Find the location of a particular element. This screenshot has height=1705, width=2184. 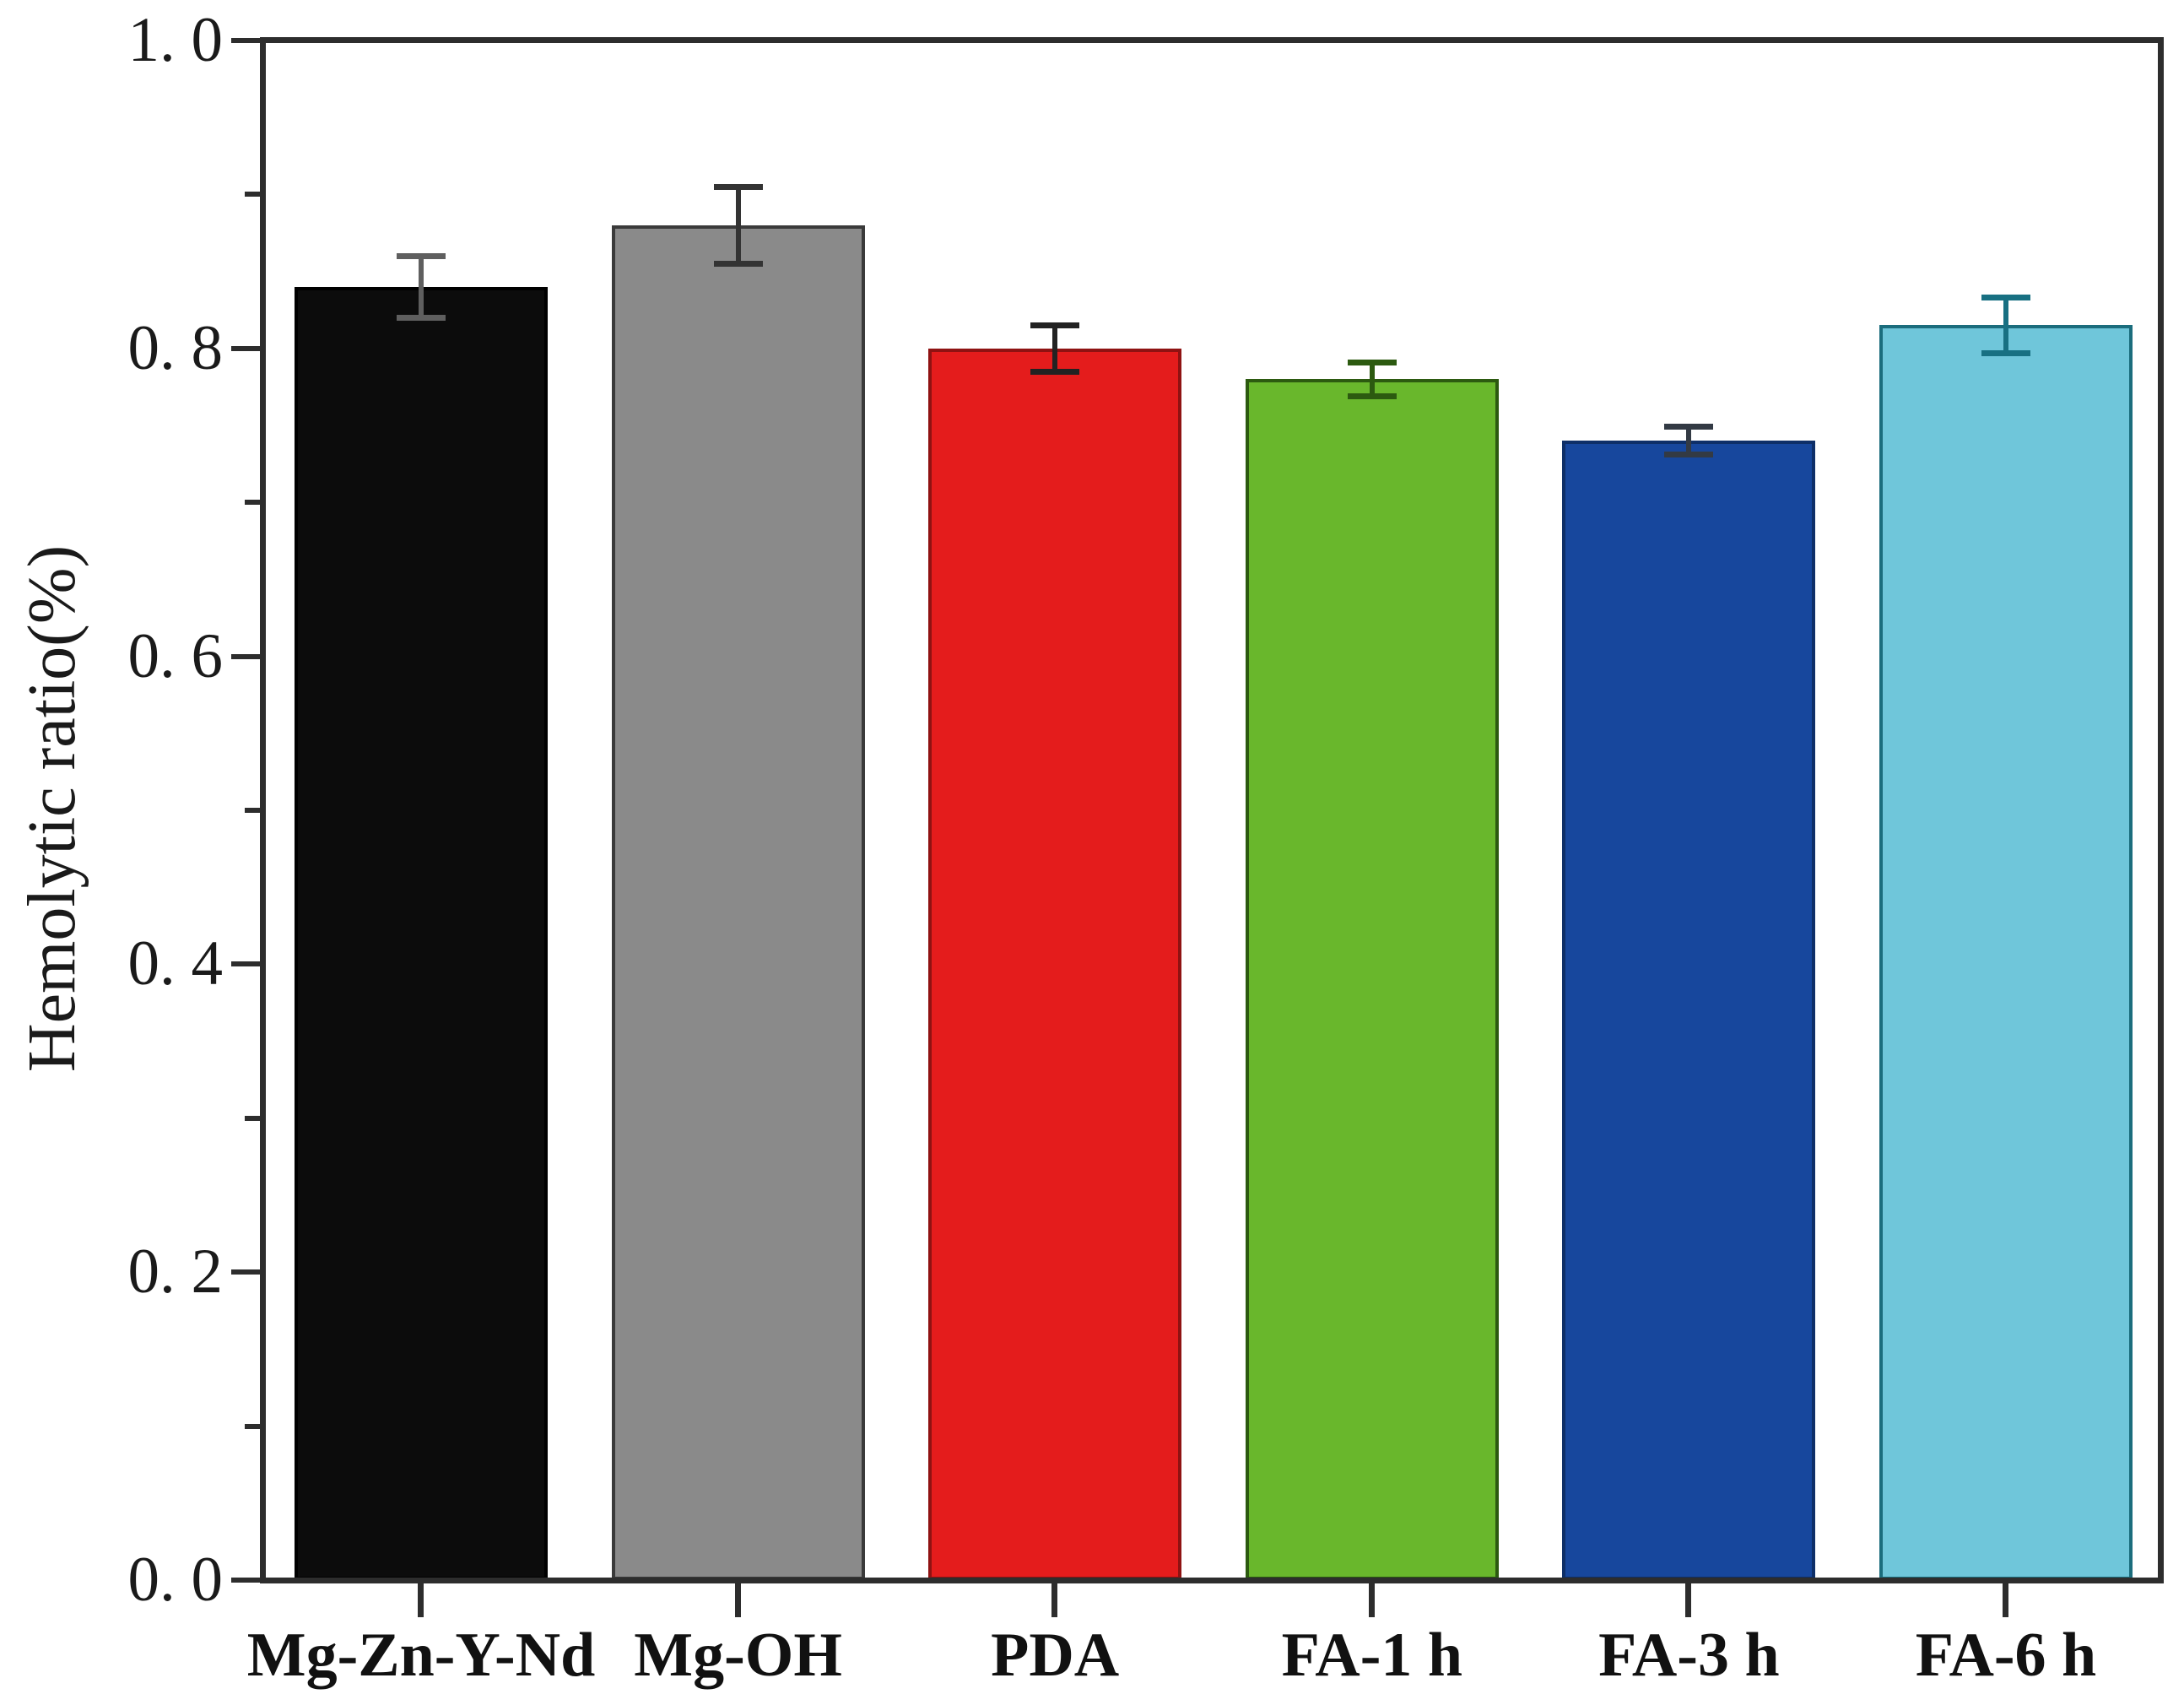

y-axis-tick-label: 0. 4 is located at coordinates (175, 963).